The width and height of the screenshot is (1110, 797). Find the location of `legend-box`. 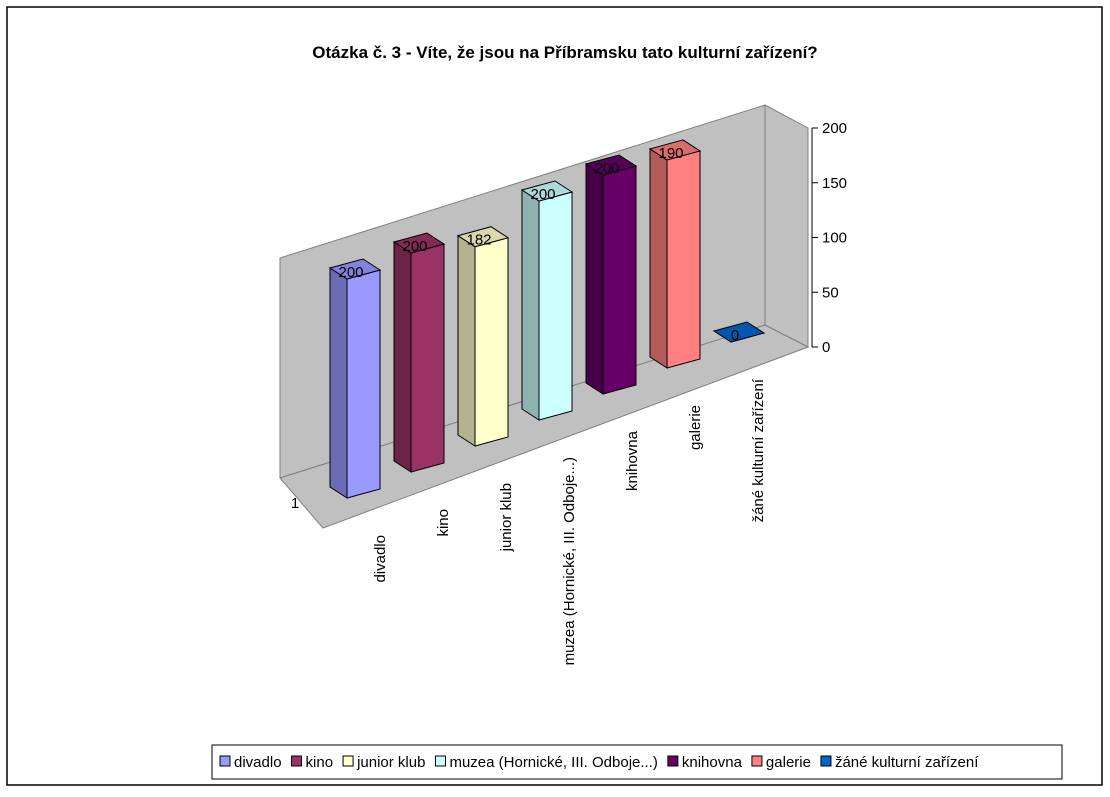

legend-box is located at coordinates (637, 762).